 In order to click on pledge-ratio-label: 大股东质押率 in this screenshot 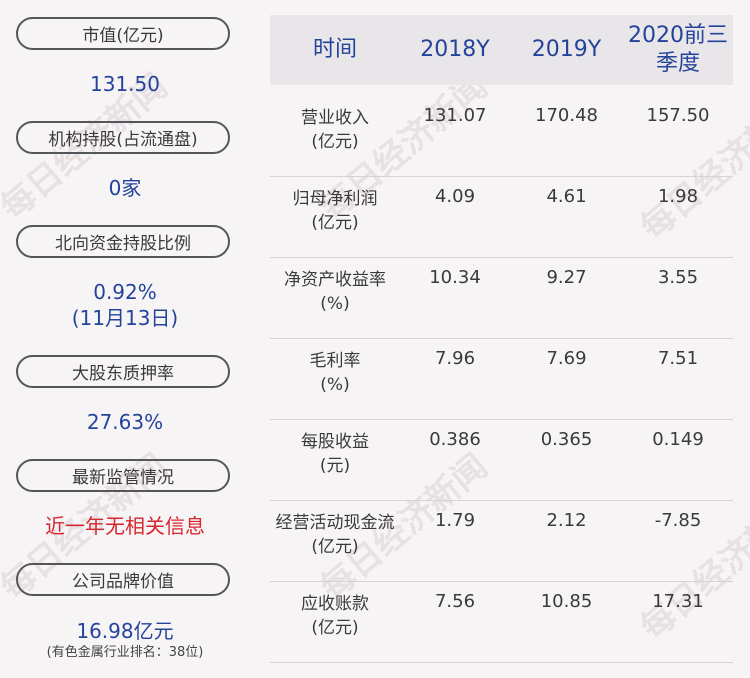, I will do `click(123, 371)`.